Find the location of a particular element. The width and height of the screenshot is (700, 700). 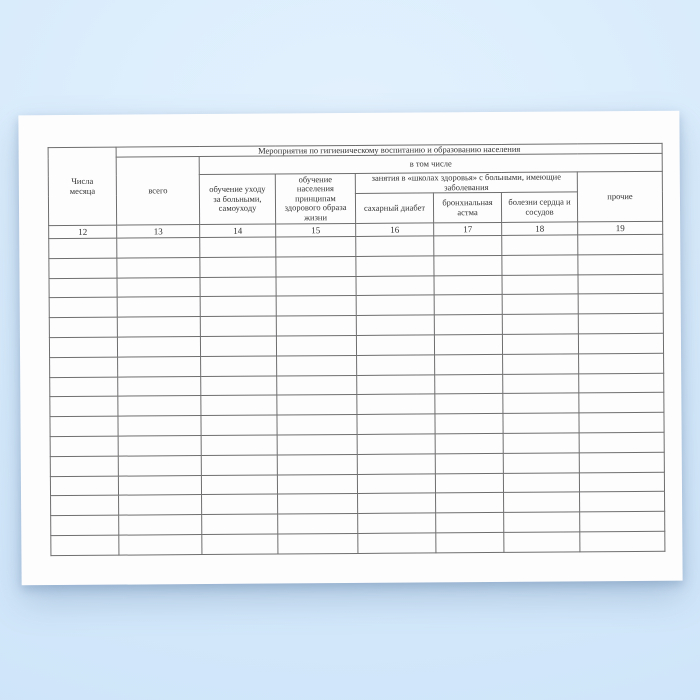

column-number-16: 16 is located at coordinates (394, 229).